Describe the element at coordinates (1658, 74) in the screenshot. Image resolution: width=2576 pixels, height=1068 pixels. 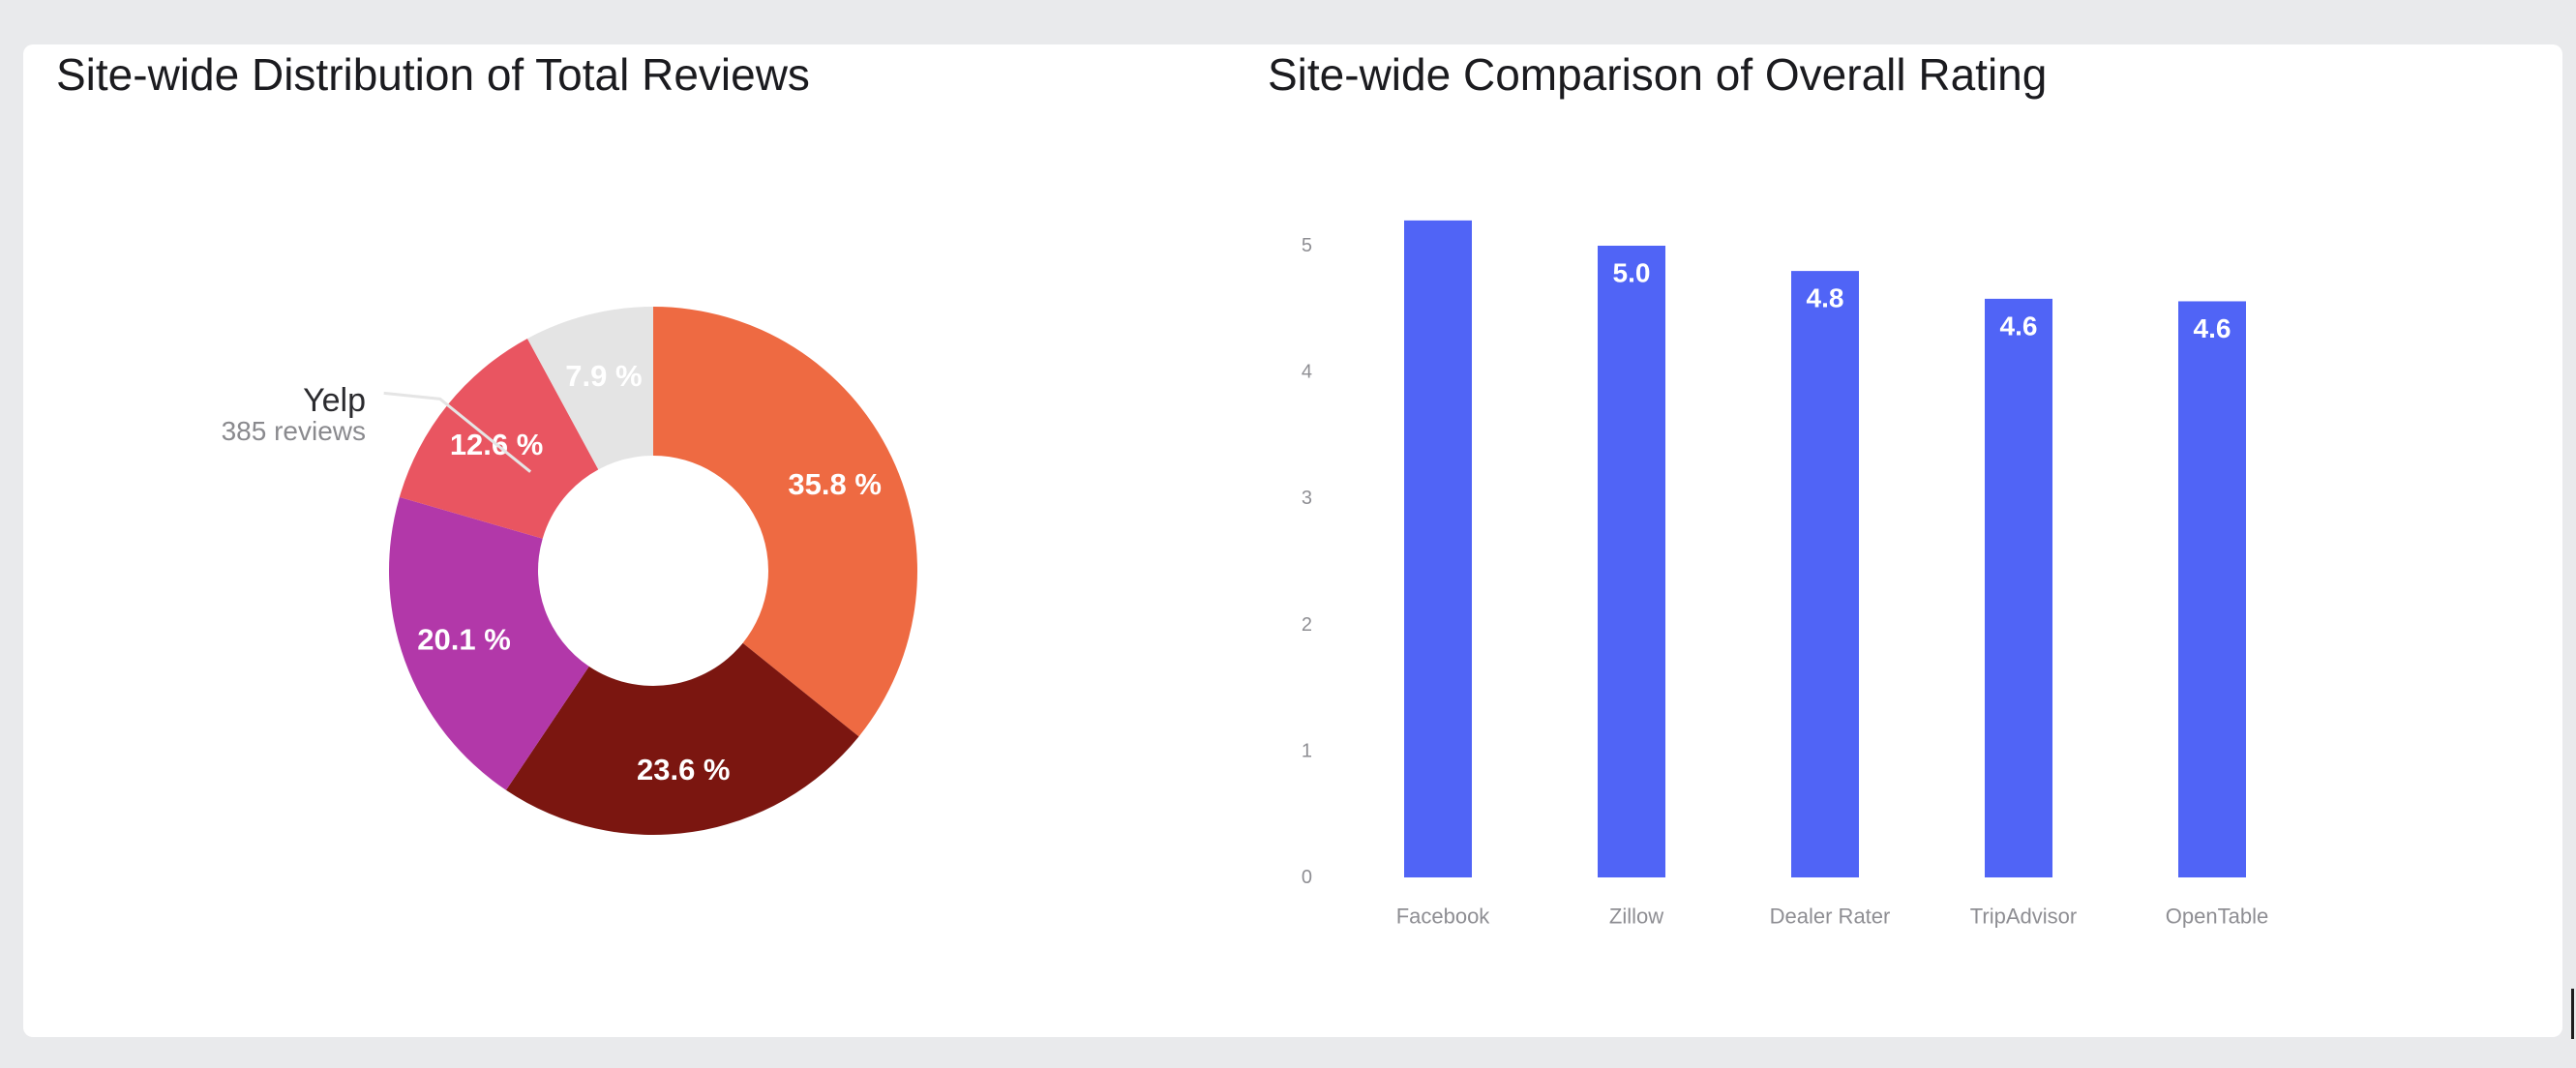
I see `bar-chart-title: Site-wide Comparison of Overall Rating` at that location.